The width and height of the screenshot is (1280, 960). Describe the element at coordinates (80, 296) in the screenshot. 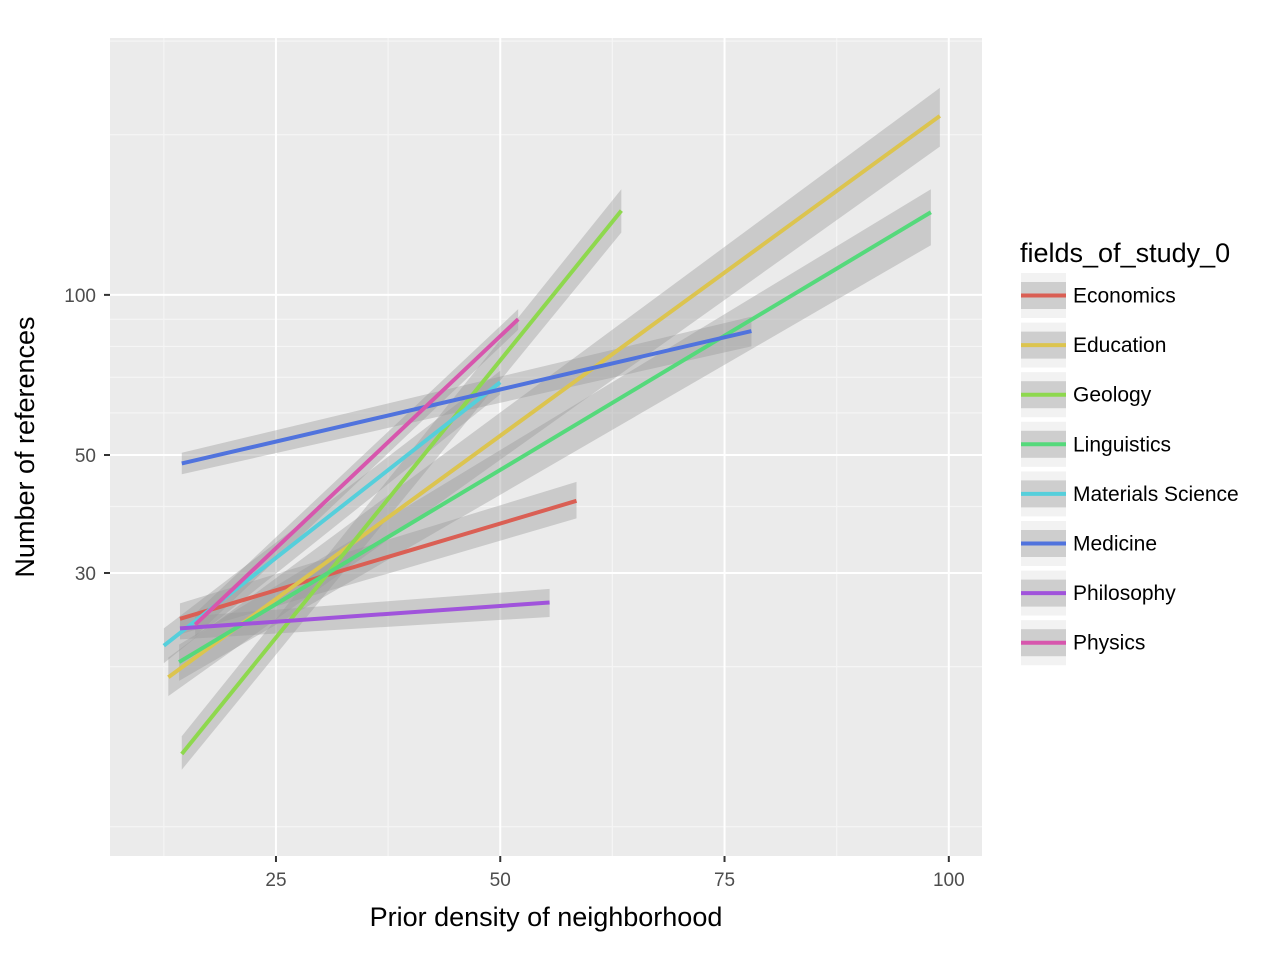

I see `y-tick-label: 100` at that location.